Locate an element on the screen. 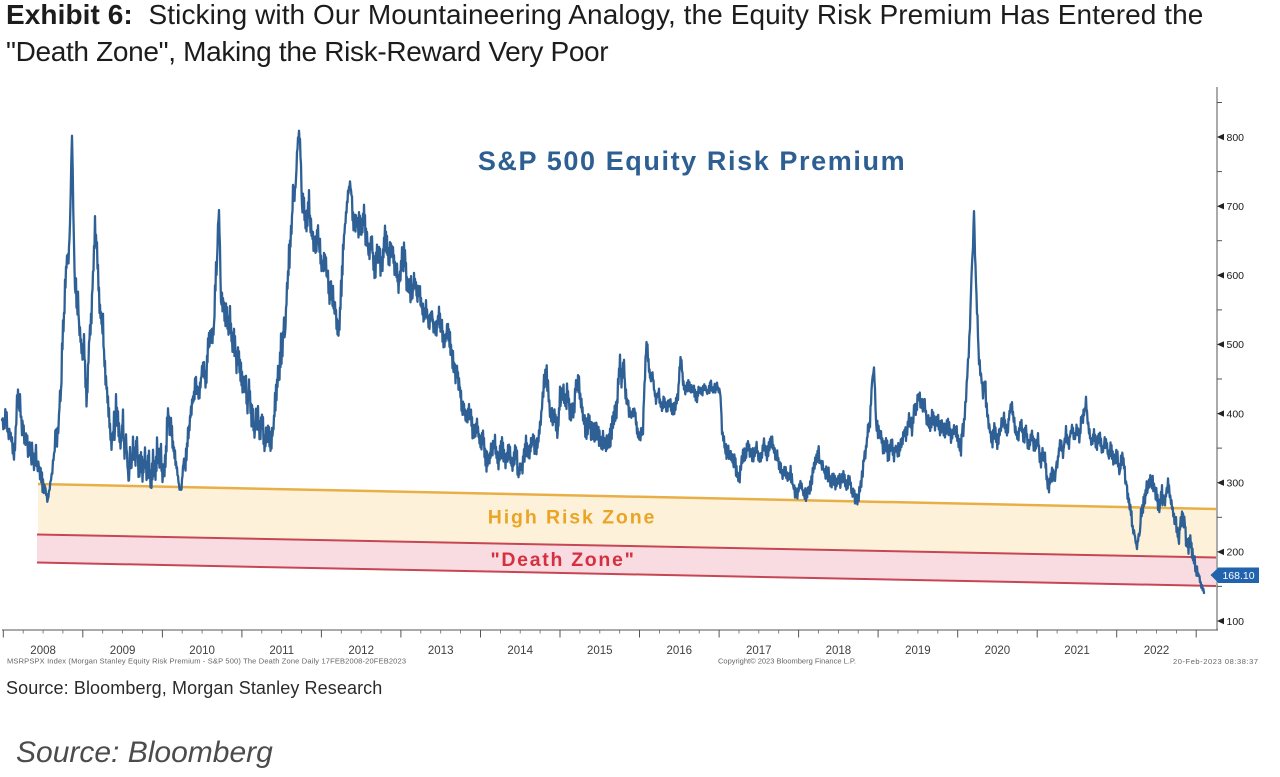 The height and width of the screenshot is (777, 1280). svg-text: High Risk Zone is located at coordinates (572, 518).